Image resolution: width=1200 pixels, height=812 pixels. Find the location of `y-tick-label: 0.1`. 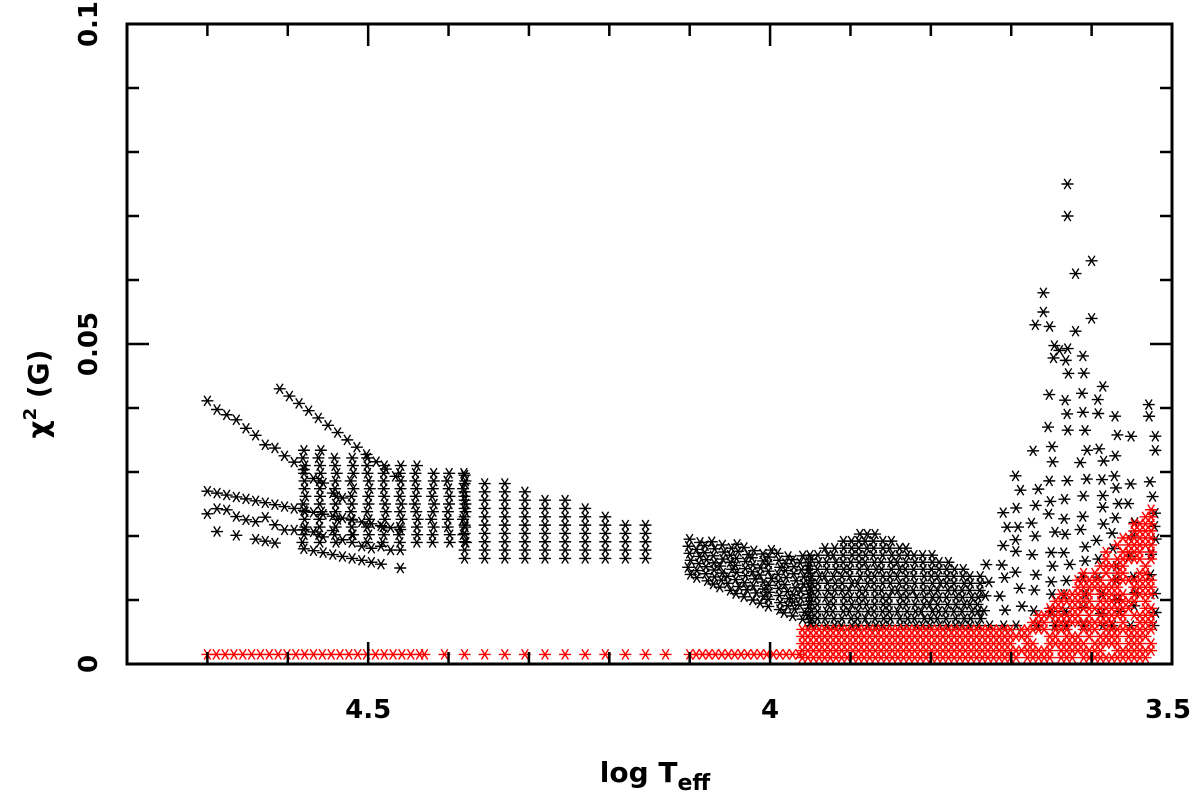

y-tick-label: 0.1 is located at coordinates (89, 24).